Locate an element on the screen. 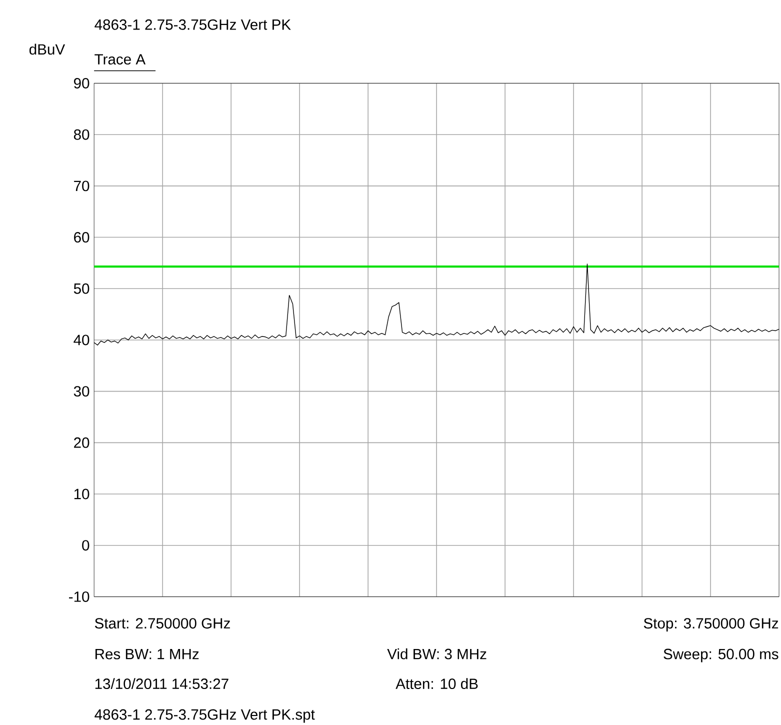 Image resolution: width=781 pixels, height=725 pixels. text: Trace A is located at coordinates (120, 59).